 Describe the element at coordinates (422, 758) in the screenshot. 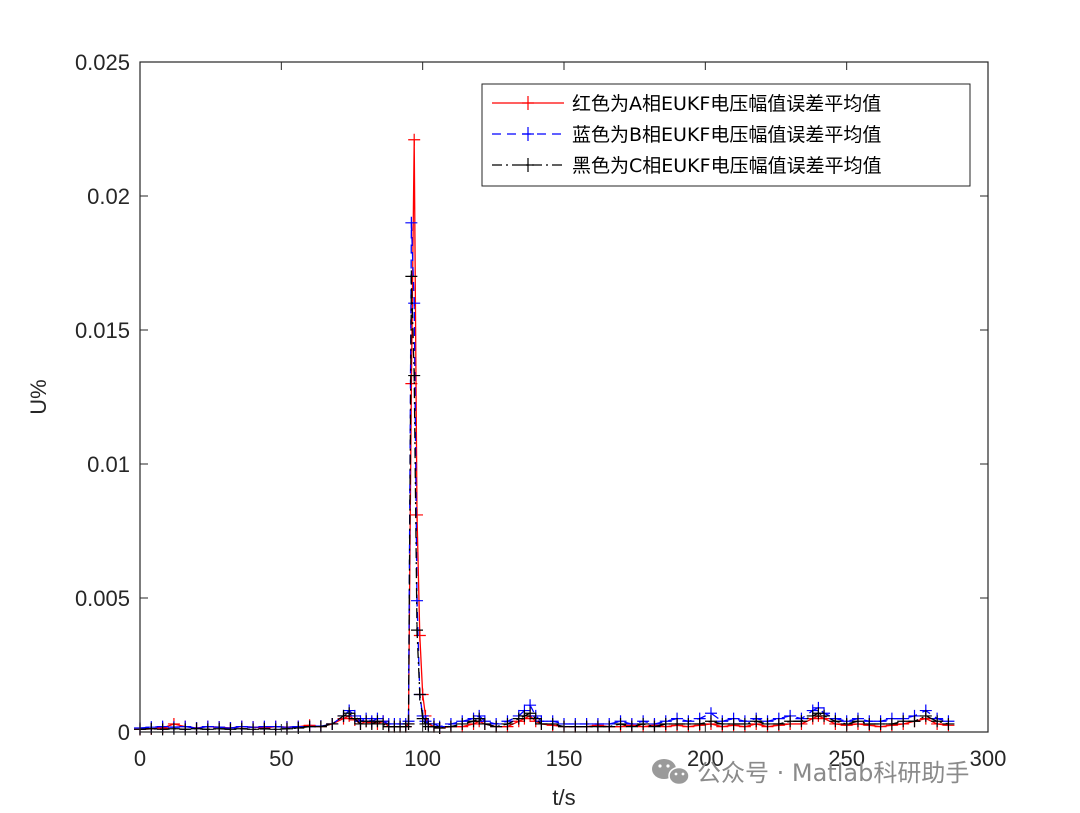

I see `x-tick-label: 100` at that location.